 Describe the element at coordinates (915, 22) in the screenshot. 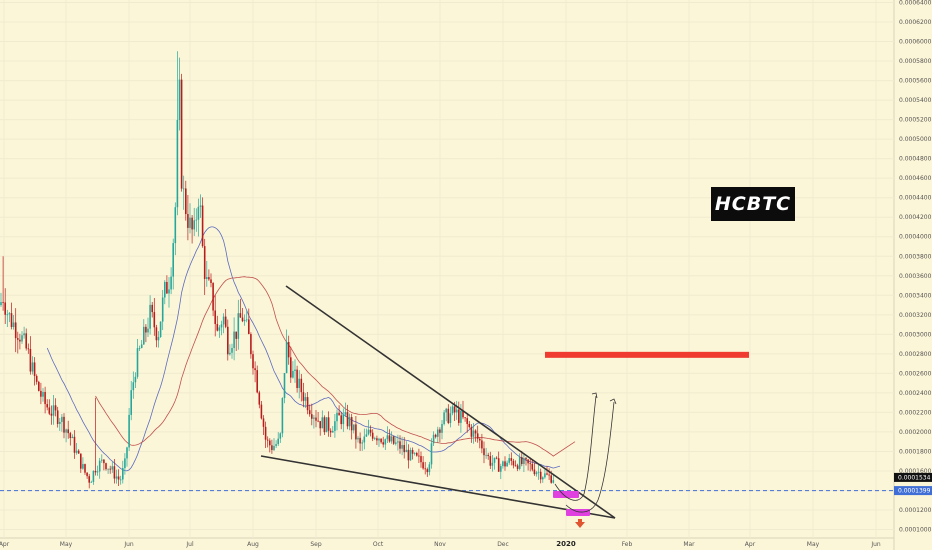

I see `y-tick-label: 0.0006200` at that location.